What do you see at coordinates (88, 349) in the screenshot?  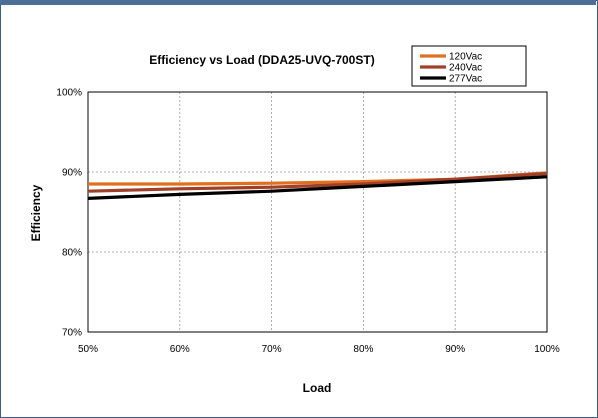 I see `x-tick-label: 50%` at bounding box center [88, 349].